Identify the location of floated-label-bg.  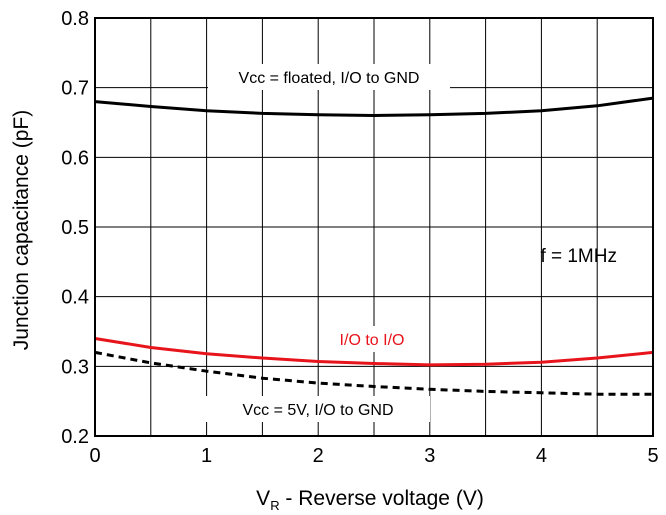
(329, 77).